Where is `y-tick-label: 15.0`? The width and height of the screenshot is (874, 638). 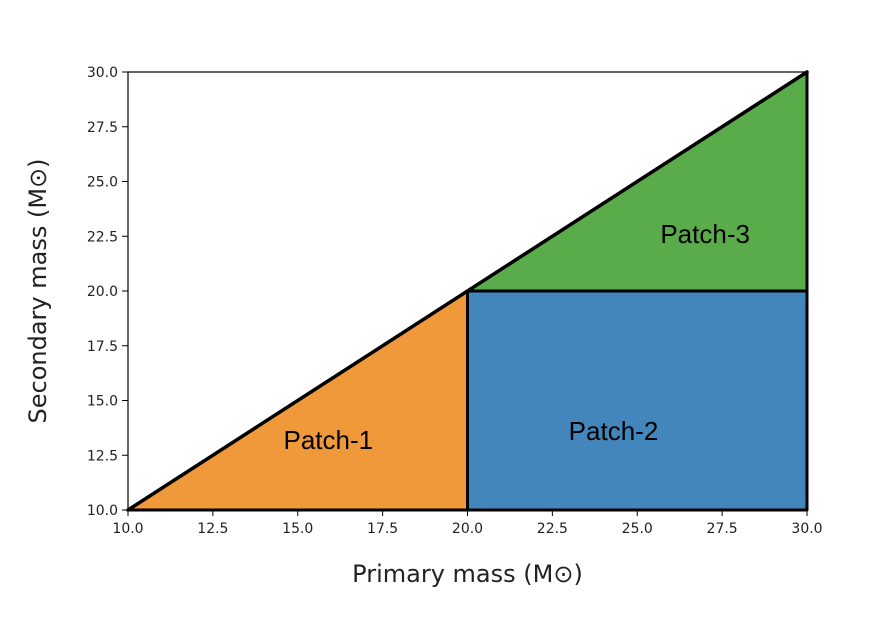
y-tick-label: 15.0 is located at coordinates (102, 402).